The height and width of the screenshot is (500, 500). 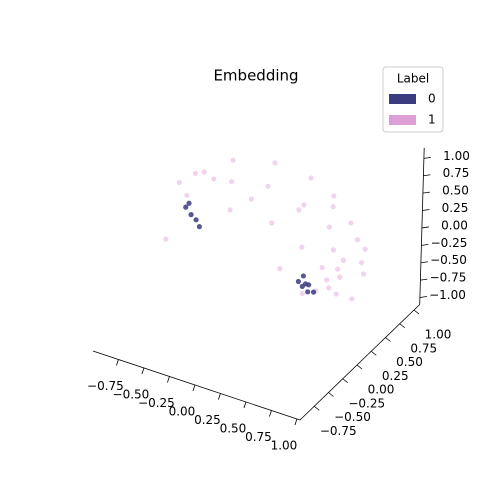 I want to click on y-tick-label: 0.75, so click(x=423, y=348).